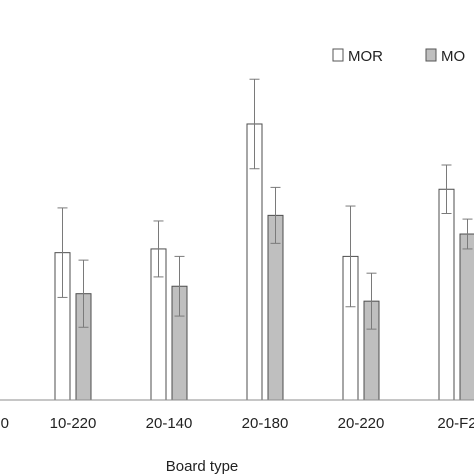 The image size is (474, 474). I want to click on legend-label-moe: MO, so click(453, 56).